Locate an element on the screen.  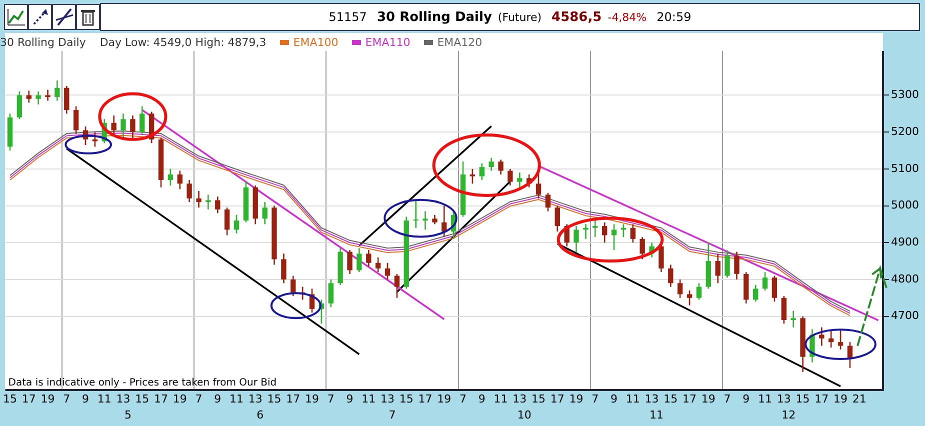
text: 12 is located at coordinates (789, 415).